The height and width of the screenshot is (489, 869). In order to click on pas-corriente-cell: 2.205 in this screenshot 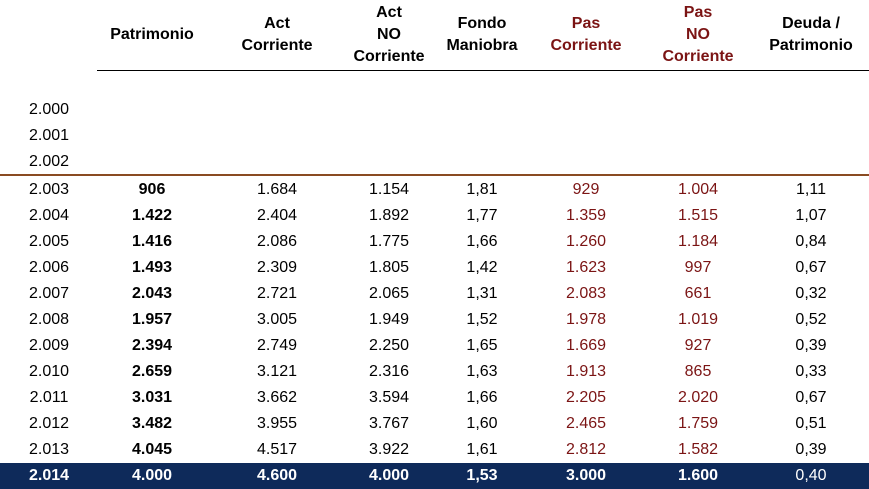, I will do `click(586, 397)`.